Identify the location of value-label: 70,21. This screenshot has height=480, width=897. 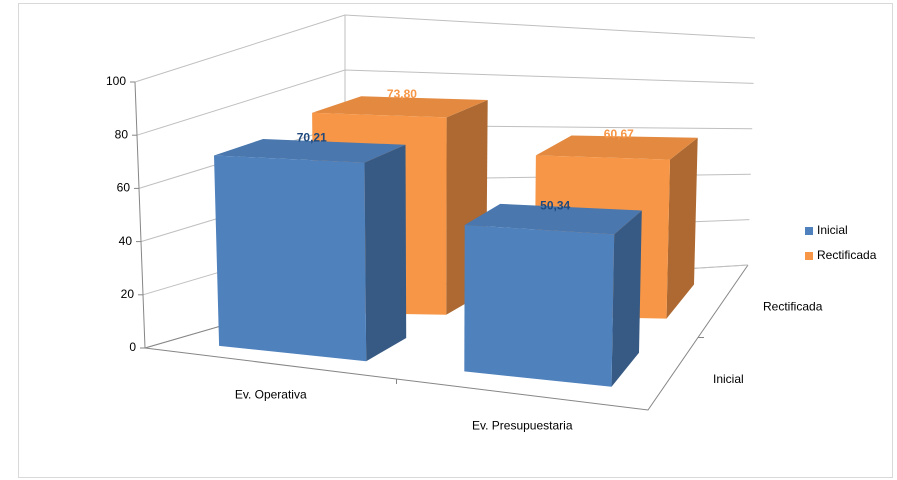
(312, 138).